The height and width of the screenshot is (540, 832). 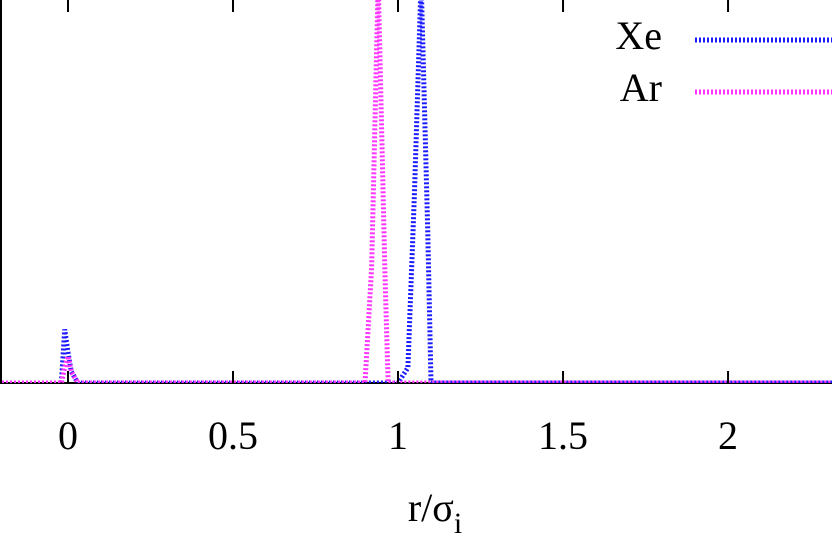 I want to click on x-tick-label: 0, so click(x=68, y=435).